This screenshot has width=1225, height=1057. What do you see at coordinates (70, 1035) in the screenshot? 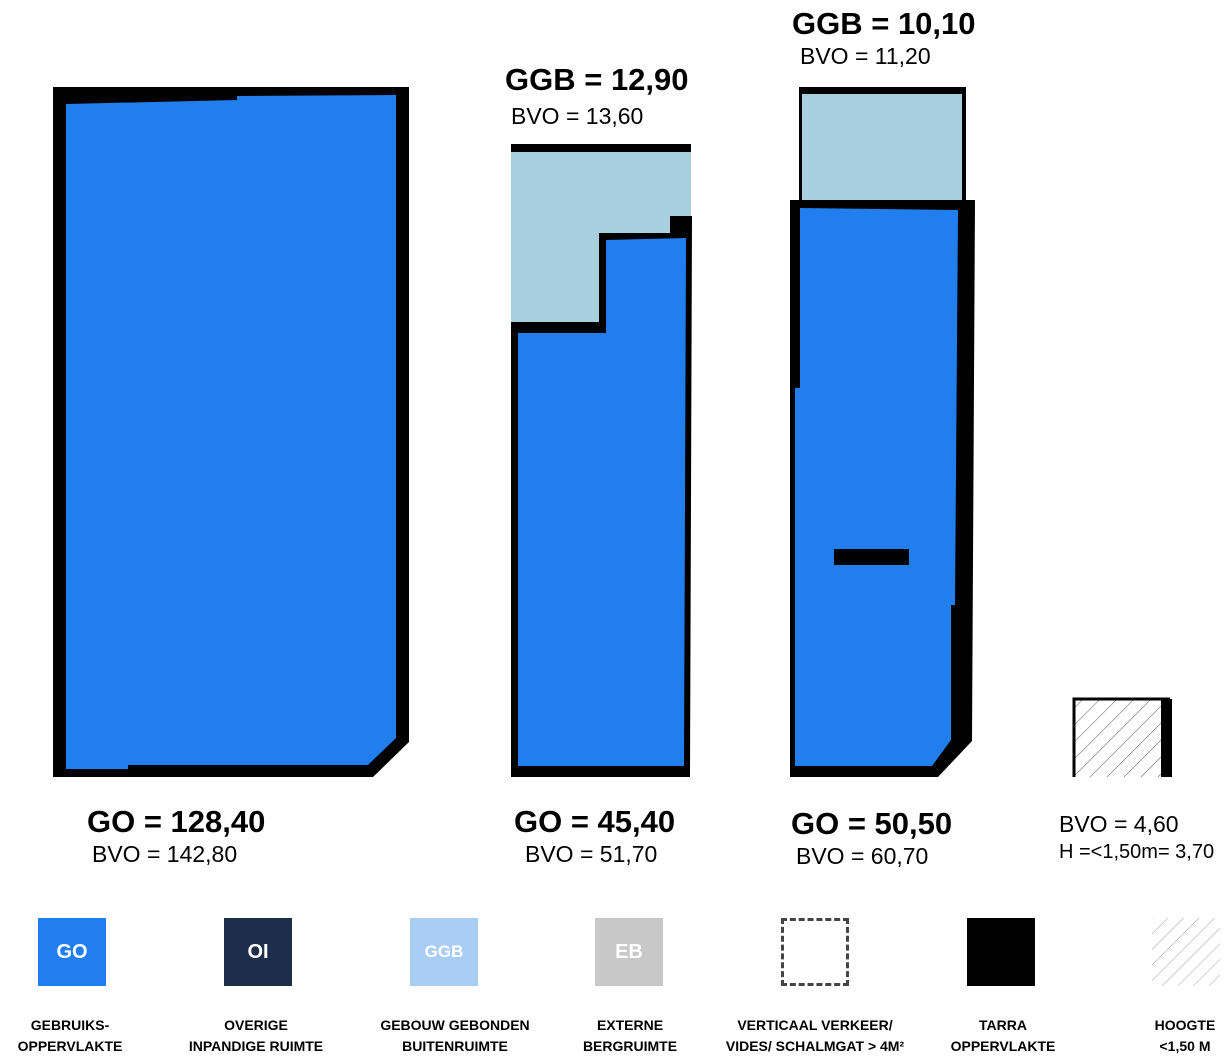
I see `legend-text-go: GEBRUIKS- OPPERVLAKTE` at bounding box center [70, 1035].